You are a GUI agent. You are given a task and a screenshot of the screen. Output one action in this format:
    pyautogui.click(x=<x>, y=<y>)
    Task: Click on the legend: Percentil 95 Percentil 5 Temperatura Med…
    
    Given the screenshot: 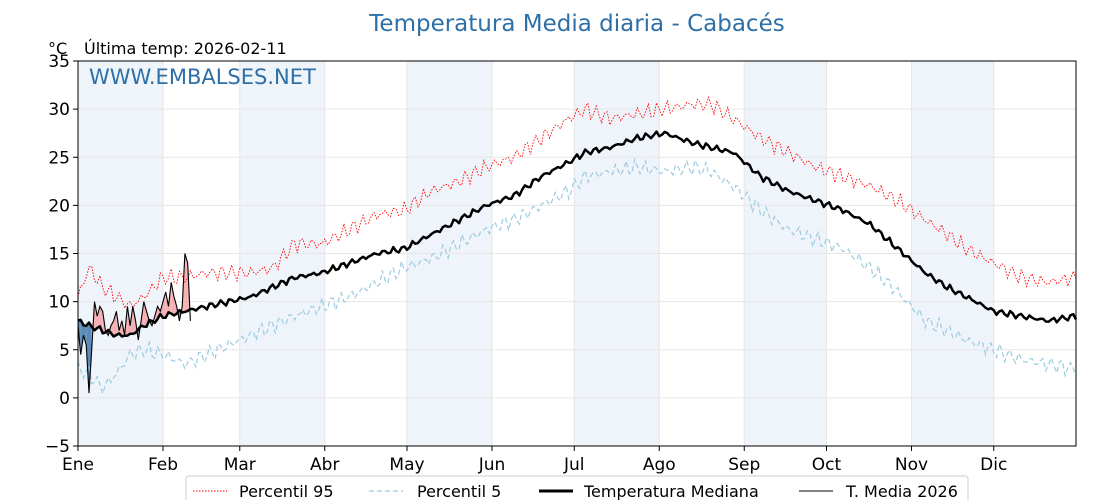 What is the action you would take?
    pyautogui.click(x=577, y=487)
    